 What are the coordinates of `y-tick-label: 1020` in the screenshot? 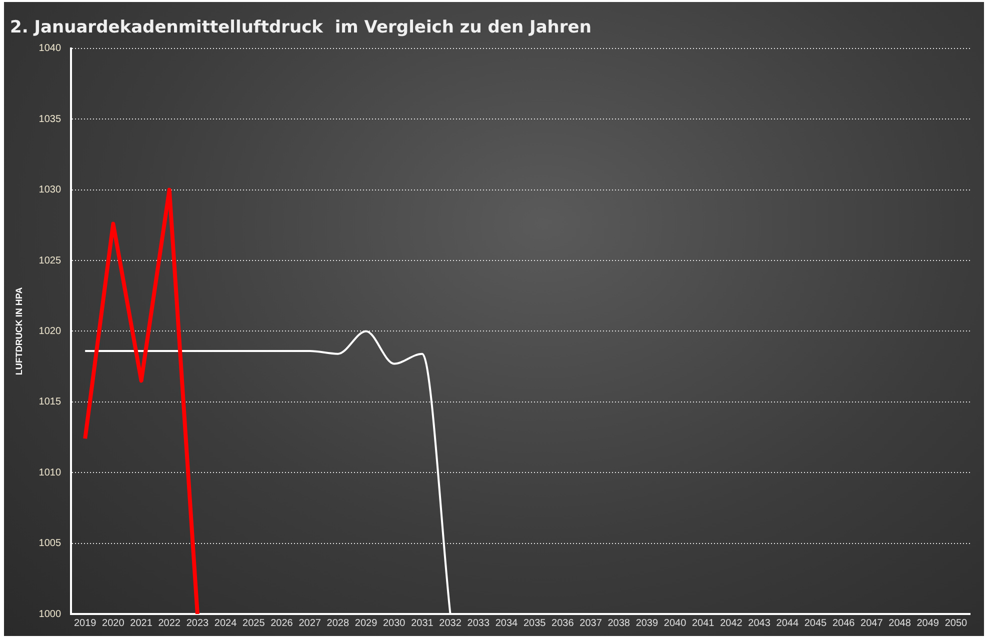 It's located at (50, 331).